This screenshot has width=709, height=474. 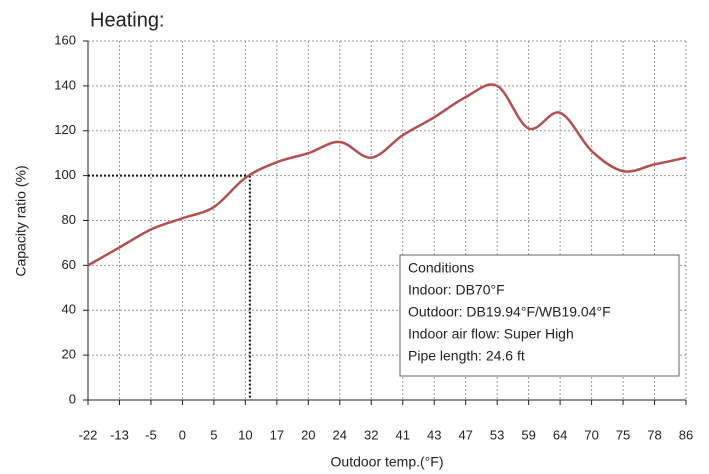 I want to click on annotation-box, so click(x=539, y=315).